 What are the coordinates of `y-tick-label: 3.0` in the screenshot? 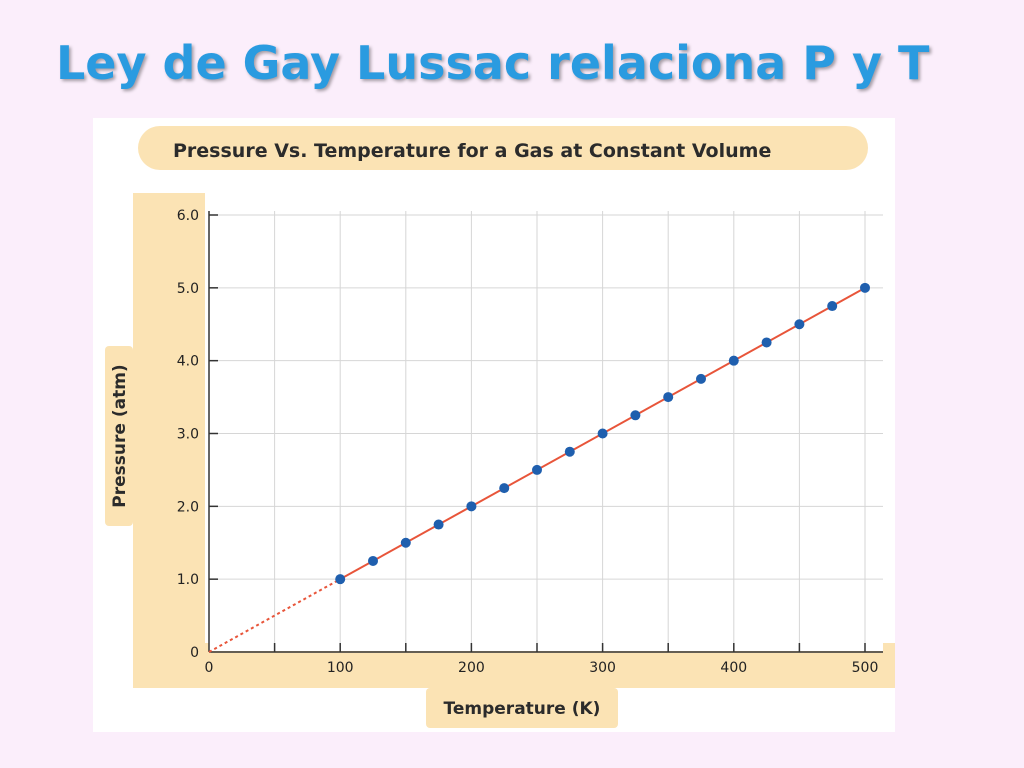 It's located at (188, 435).